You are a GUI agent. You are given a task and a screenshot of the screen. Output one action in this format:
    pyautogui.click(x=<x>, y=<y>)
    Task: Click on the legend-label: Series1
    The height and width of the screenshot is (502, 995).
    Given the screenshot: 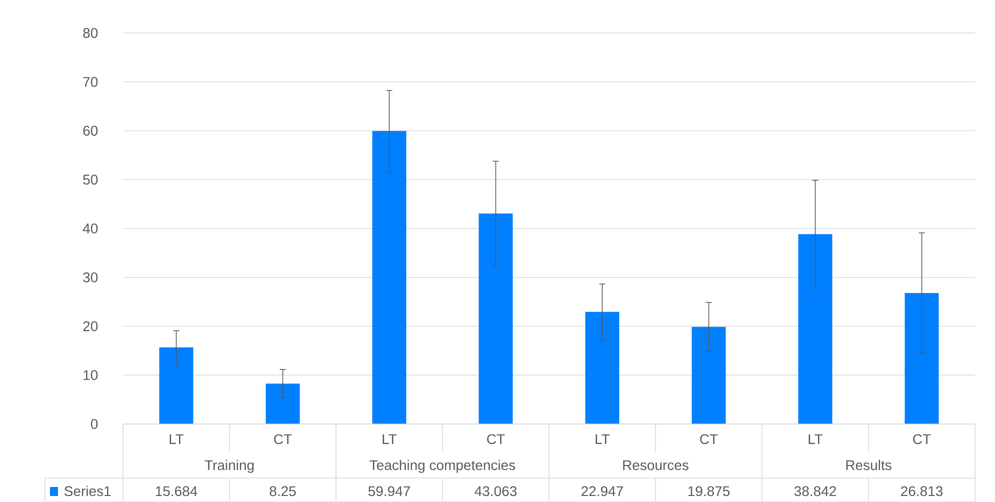 What is the action you would take?
    pyautogui.click(x=87, y=491)
    